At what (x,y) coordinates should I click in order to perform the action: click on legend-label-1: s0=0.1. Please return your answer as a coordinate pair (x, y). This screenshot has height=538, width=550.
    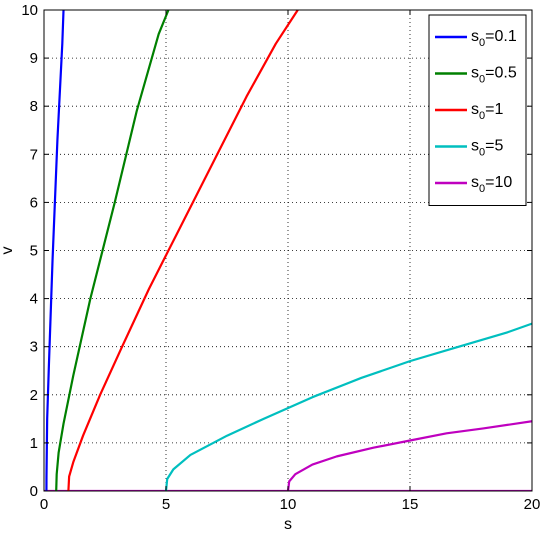
    Looking at the image, I should click on (494, 38).